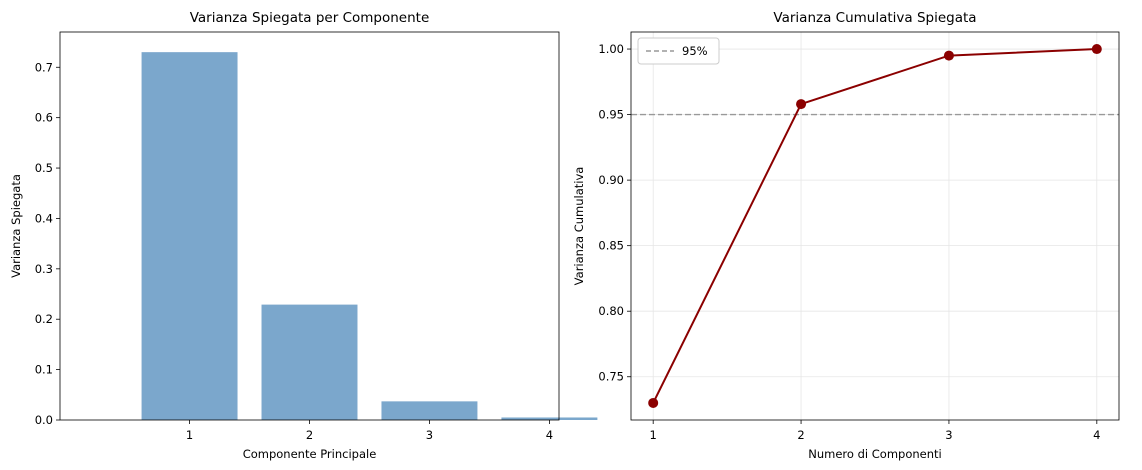  Describe the element at coordinates (310, 18) in the screenshot. I see `bar-chart-title: Varianza Spiegata per Componente` at that location.